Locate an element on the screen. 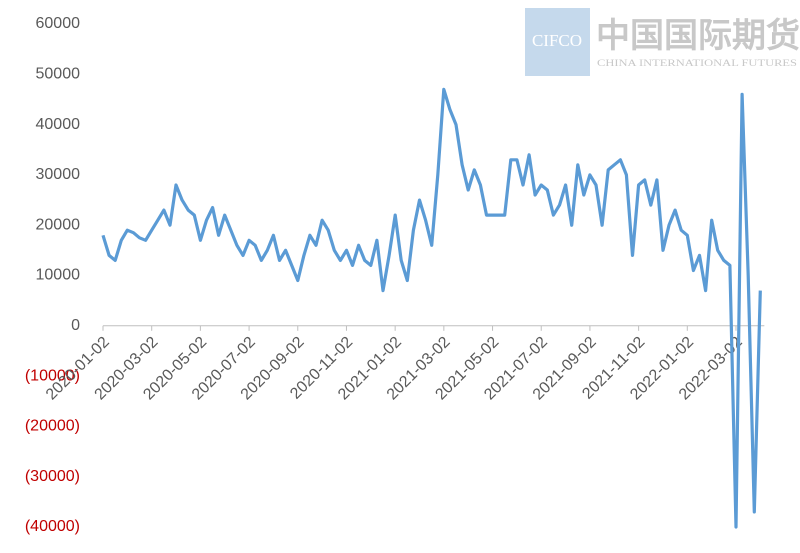 This screenshot has height=553, width=800. watermark-subtitle: CHINA INTERNATIONAL FUTURES is located at coordinates (697, 63).